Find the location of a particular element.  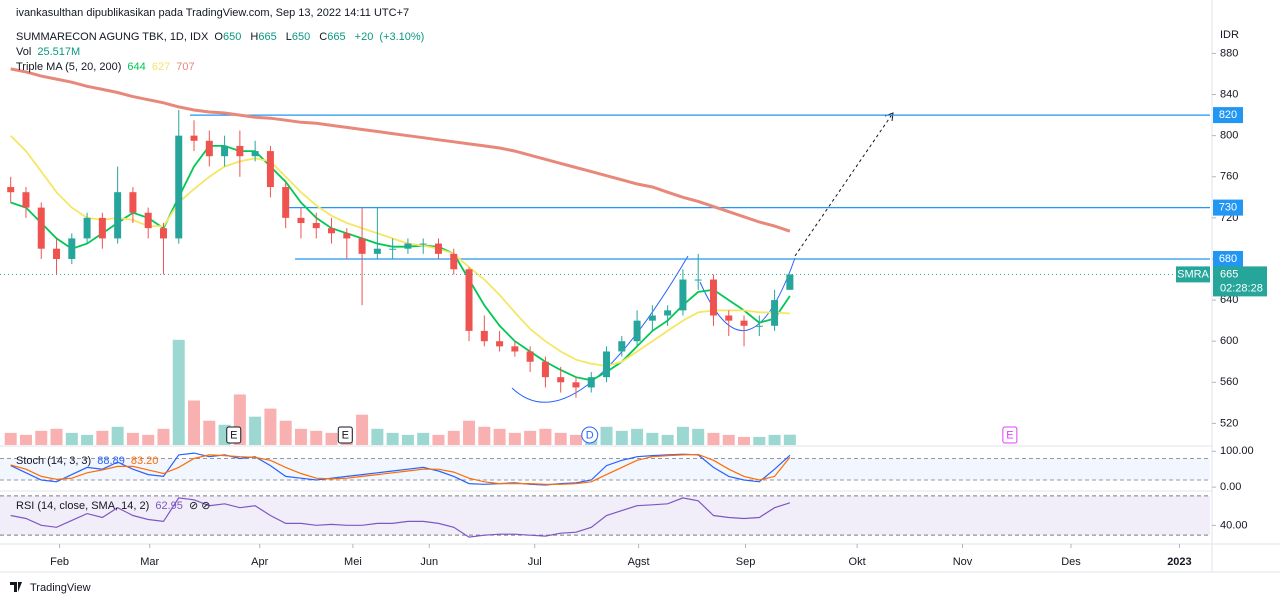

logo is located at coordinates (16, 587).